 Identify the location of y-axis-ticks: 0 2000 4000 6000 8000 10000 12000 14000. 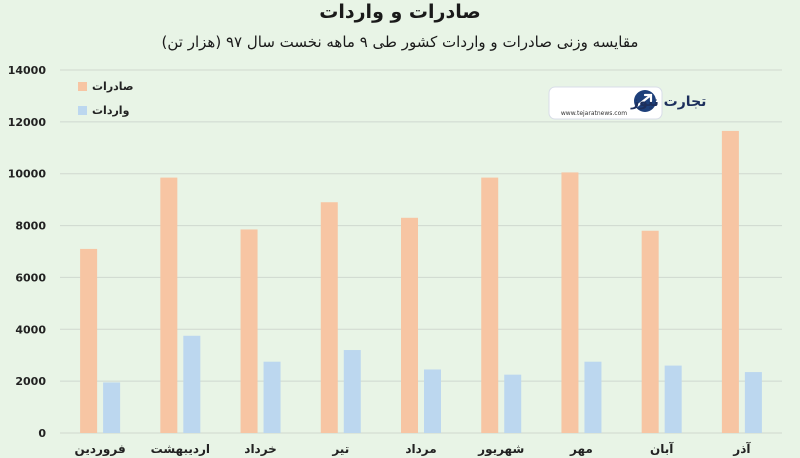
(27, 252).